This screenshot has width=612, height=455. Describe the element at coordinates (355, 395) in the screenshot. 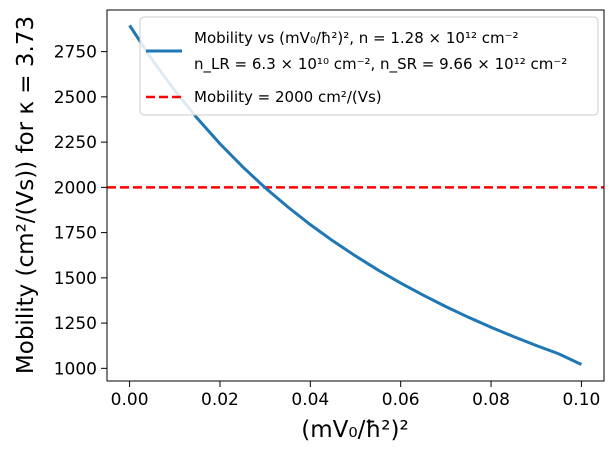

I see `x-axis-ticks: 0.00 0.02 0.04 0.06 0.08 0.10` at that location.